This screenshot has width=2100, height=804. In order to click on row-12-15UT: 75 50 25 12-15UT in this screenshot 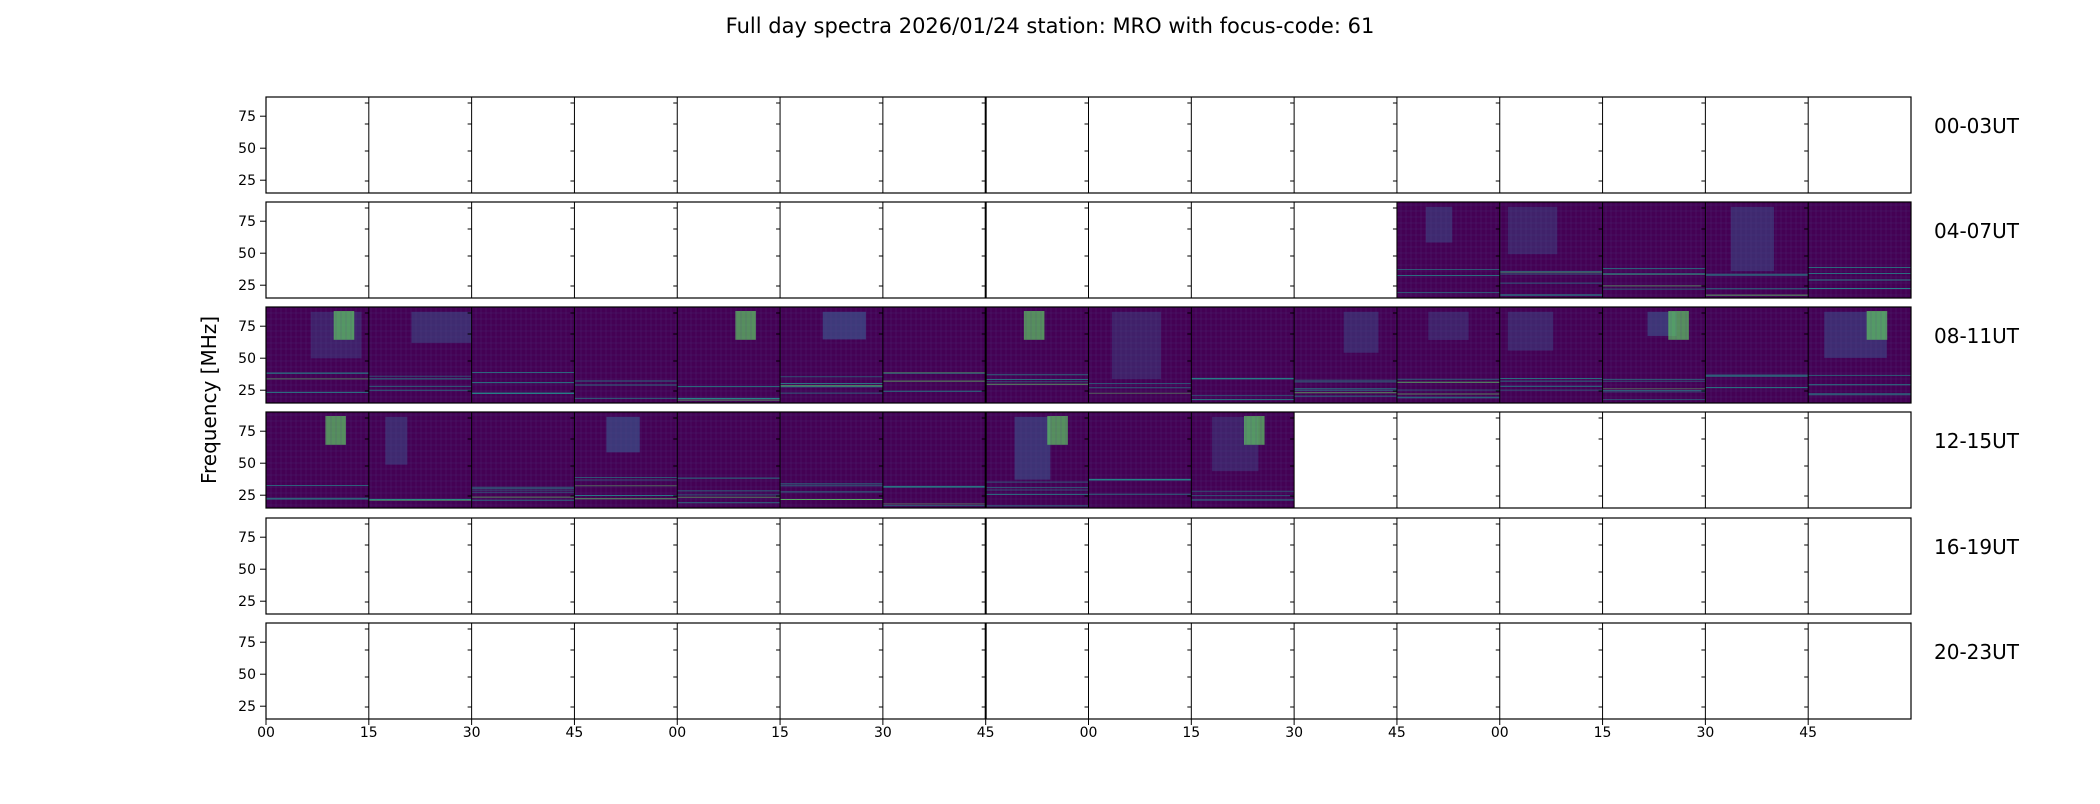, I will do `click(1129, 460)`.